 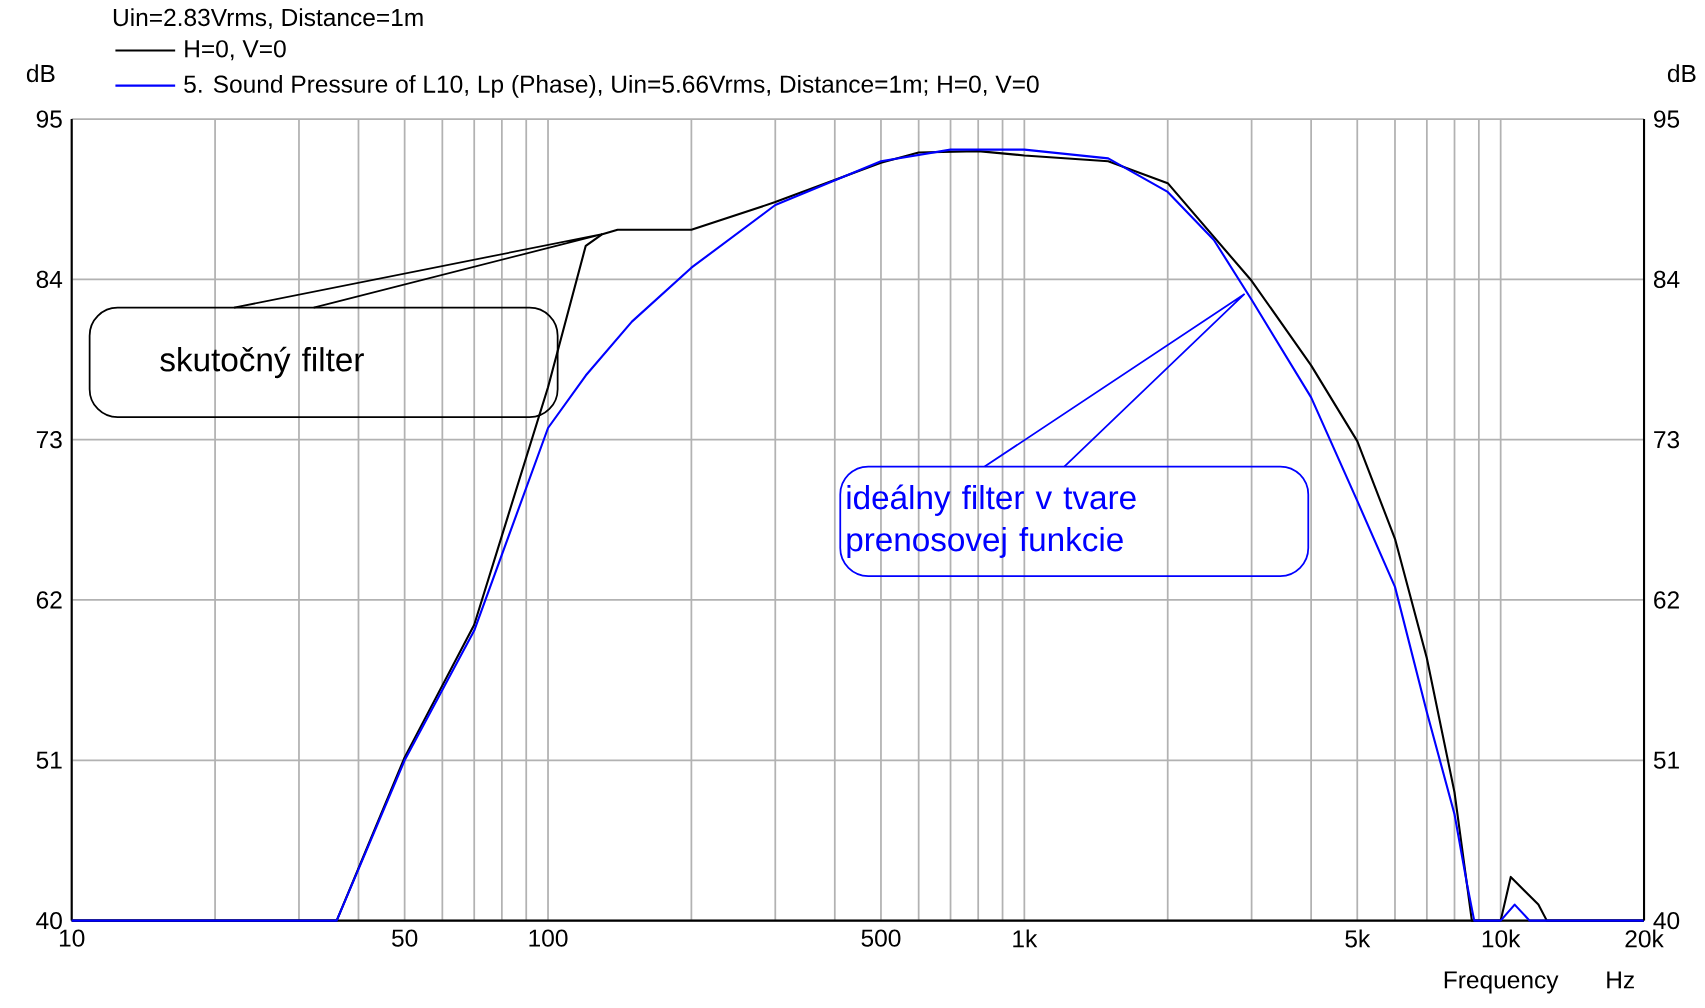 What do you see at coordinates (611, 86) in the screenshot?
I see `legend-label: 5. Sound Pressure of L10, Lp (Phase), Uin=5.66Vrms, Distance=1m; H=0, V=0` at bounding box center [611, 86].